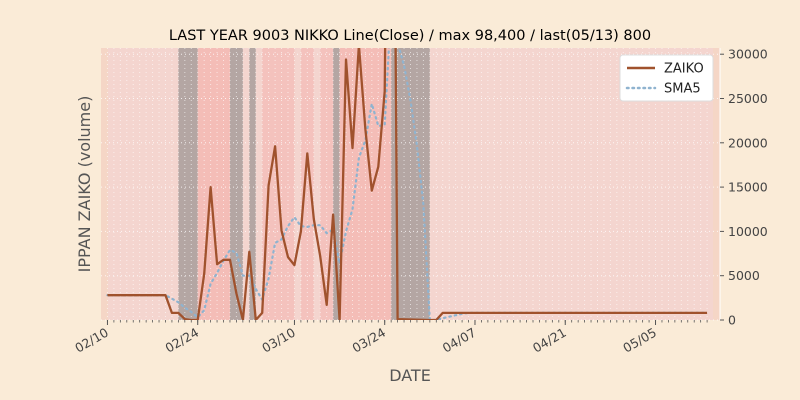 Image resolution: width=800 pixels, height=400 pixels. Describe the element at coordinates (84, 184) in the screenshot. I see `y-axis-label: IPPAN ZAIKO (volume)` at that location.